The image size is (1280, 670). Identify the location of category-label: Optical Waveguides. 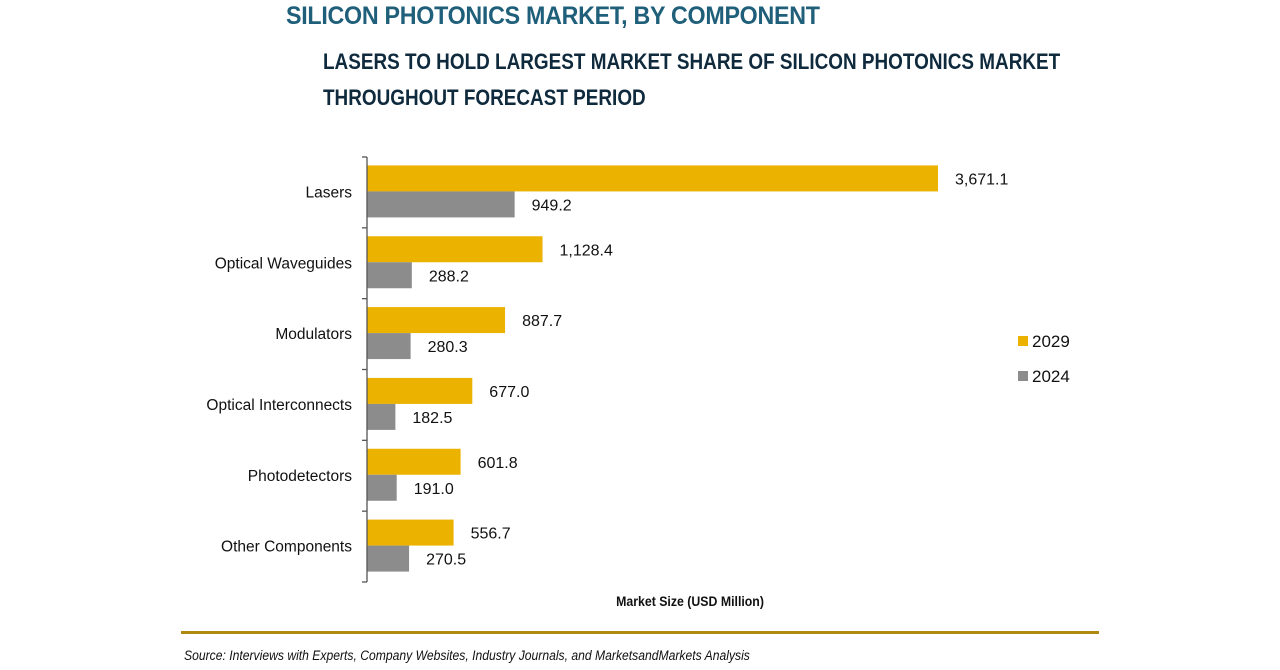
(284, 263).